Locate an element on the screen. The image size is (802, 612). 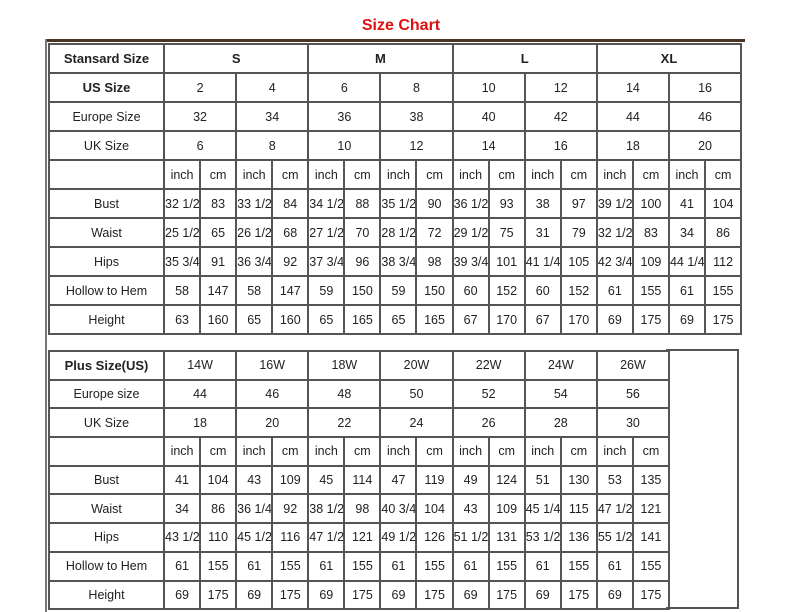
table-cell: 109 is located at coordinates (506, 509).